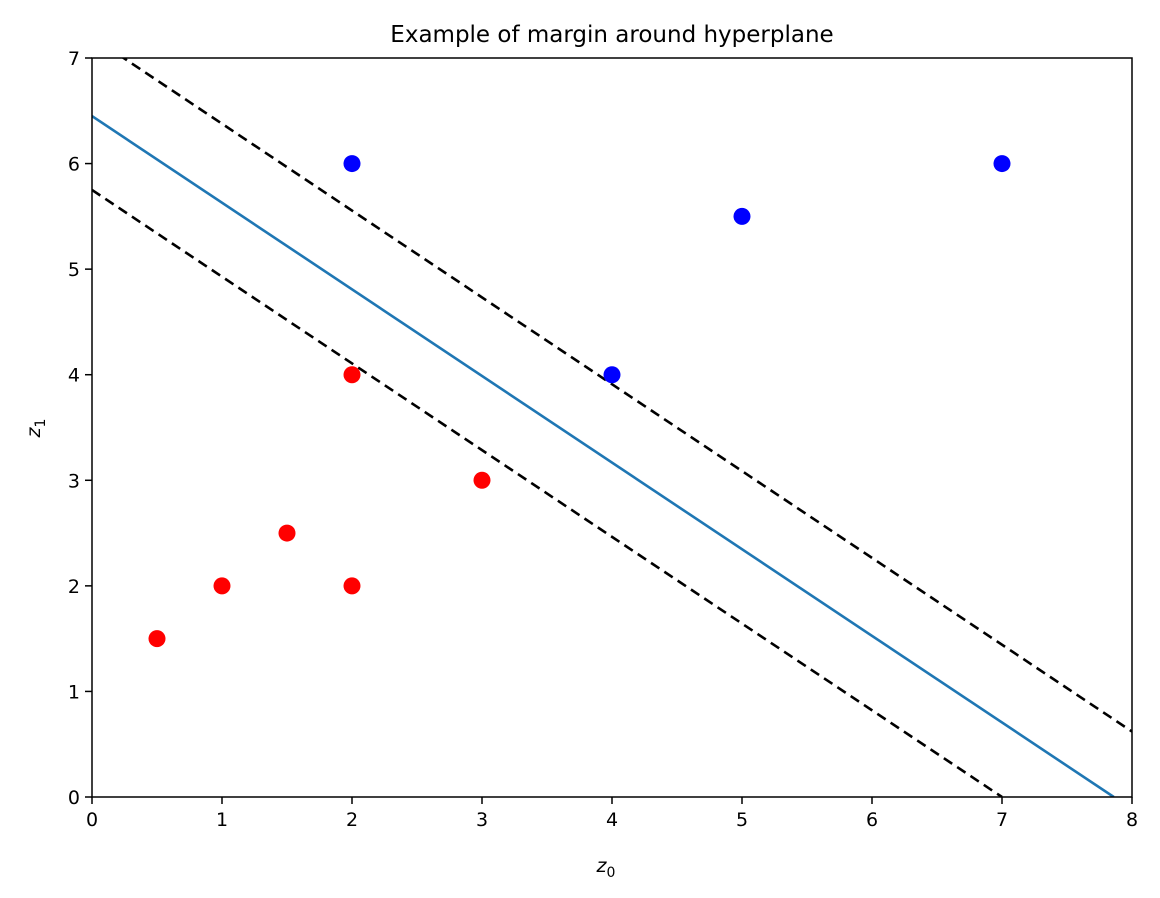  Describe the element at coordinates (34, 432) in the screenshot. I see `y-axis-label-base: z` at that location.